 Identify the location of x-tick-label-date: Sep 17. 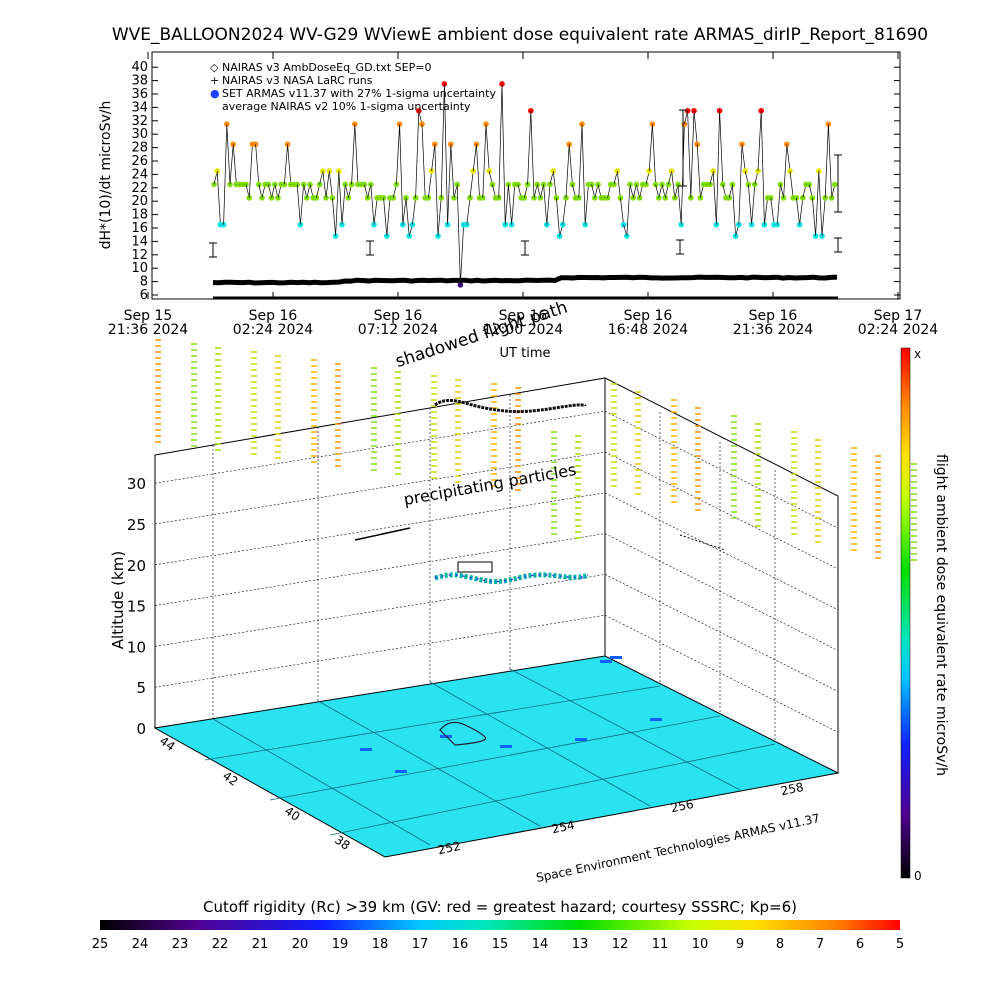
(898, 316).